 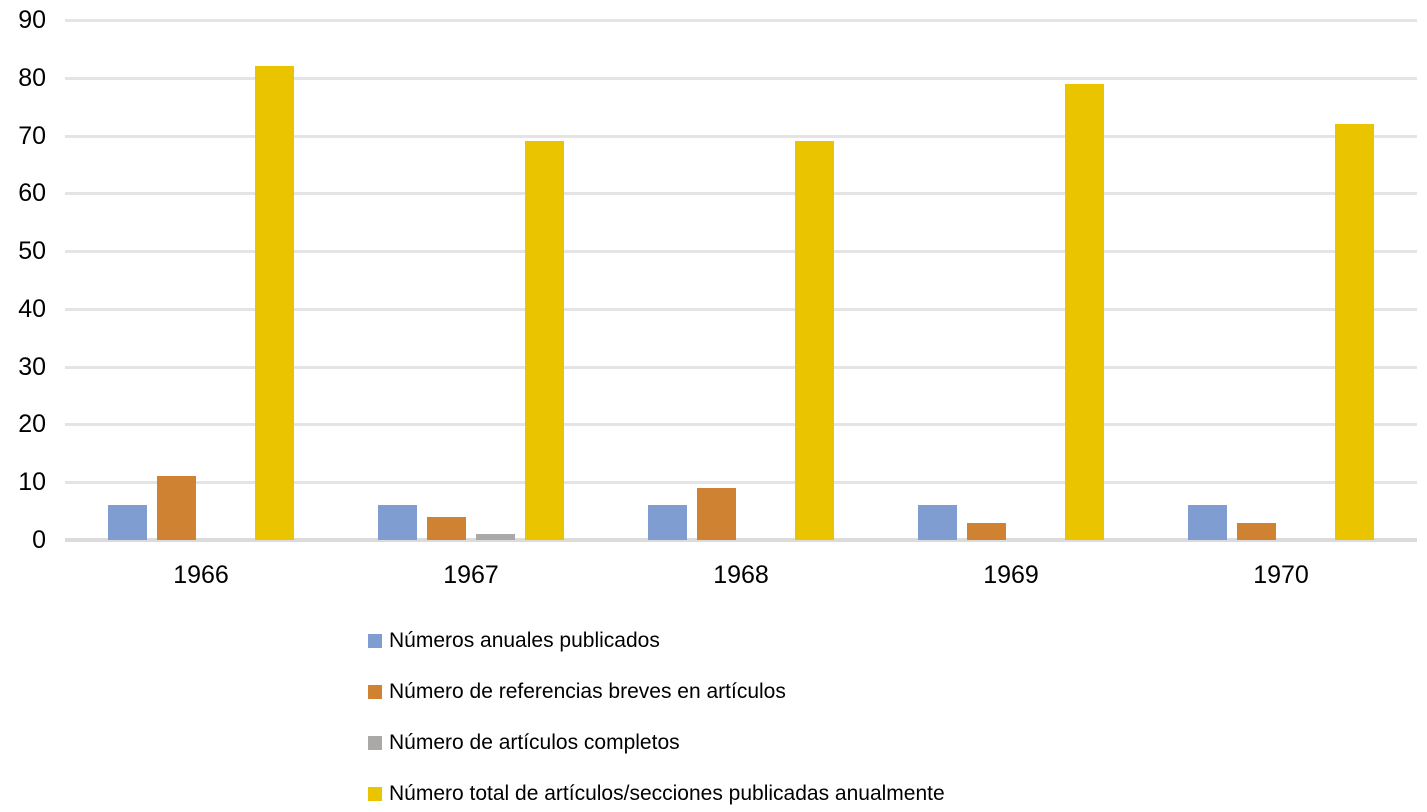 I want to click on bar-s4-1968, so click(x=814, y=340).